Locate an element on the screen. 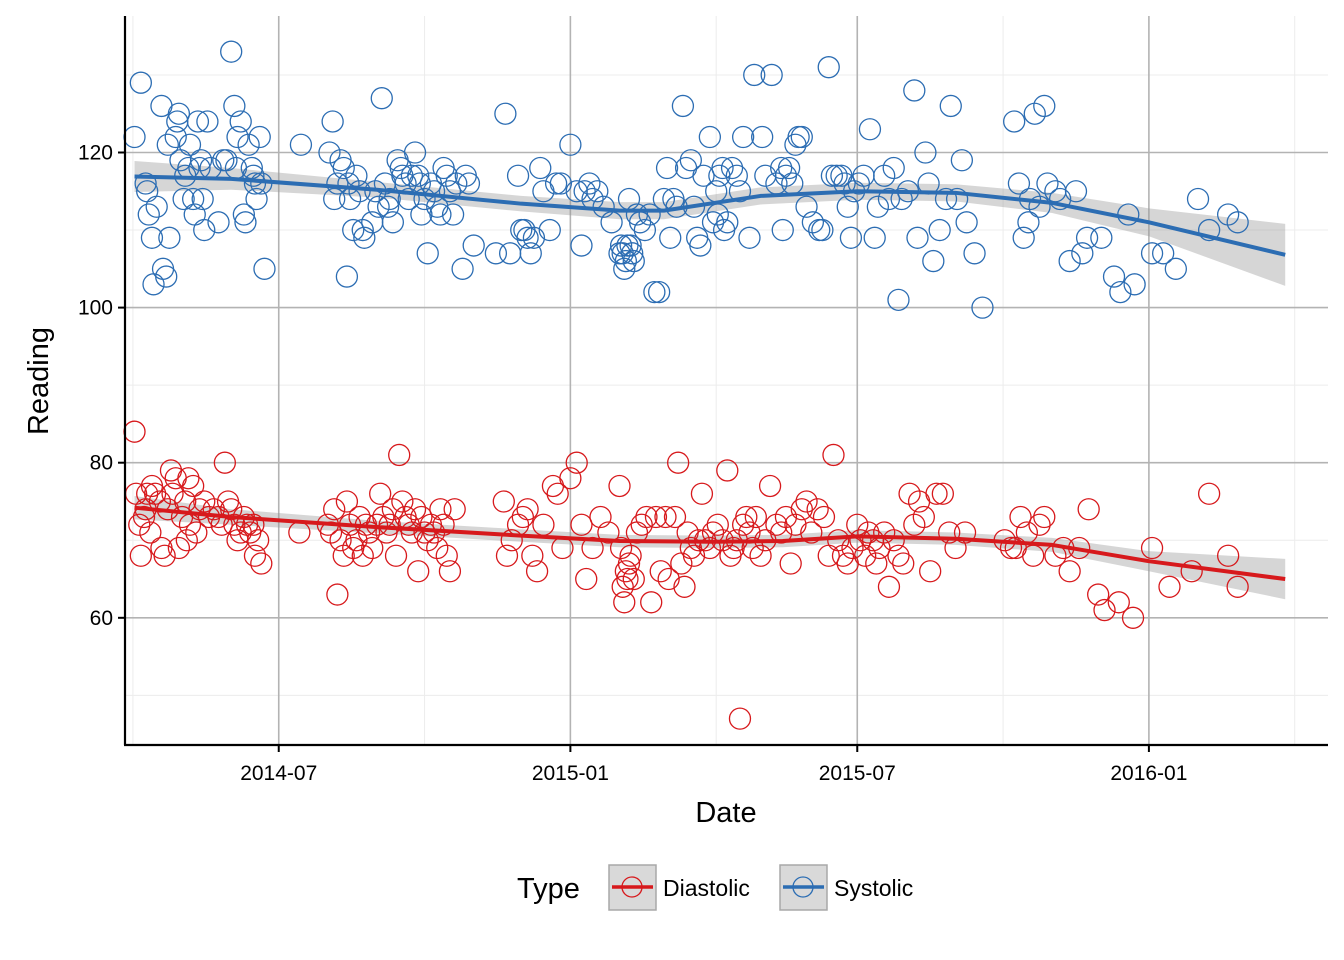 The image size is (1344, 960). legend-label-systolic: Systolic is located at coordinates (873, 888).